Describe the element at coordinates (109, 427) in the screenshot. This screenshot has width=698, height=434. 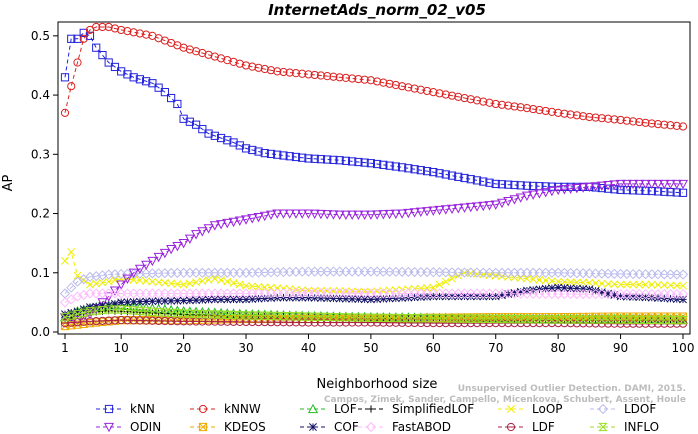
I see `legend-marker-odin` at that location.